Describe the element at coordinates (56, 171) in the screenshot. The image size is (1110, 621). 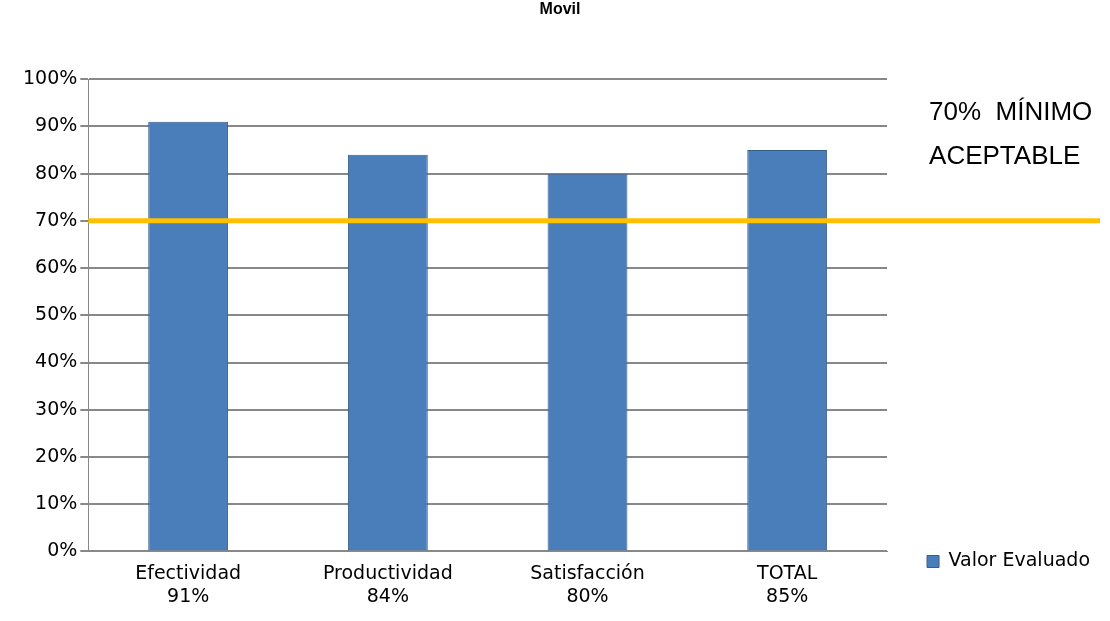
I see `y-tick-label: 80%` at that location.